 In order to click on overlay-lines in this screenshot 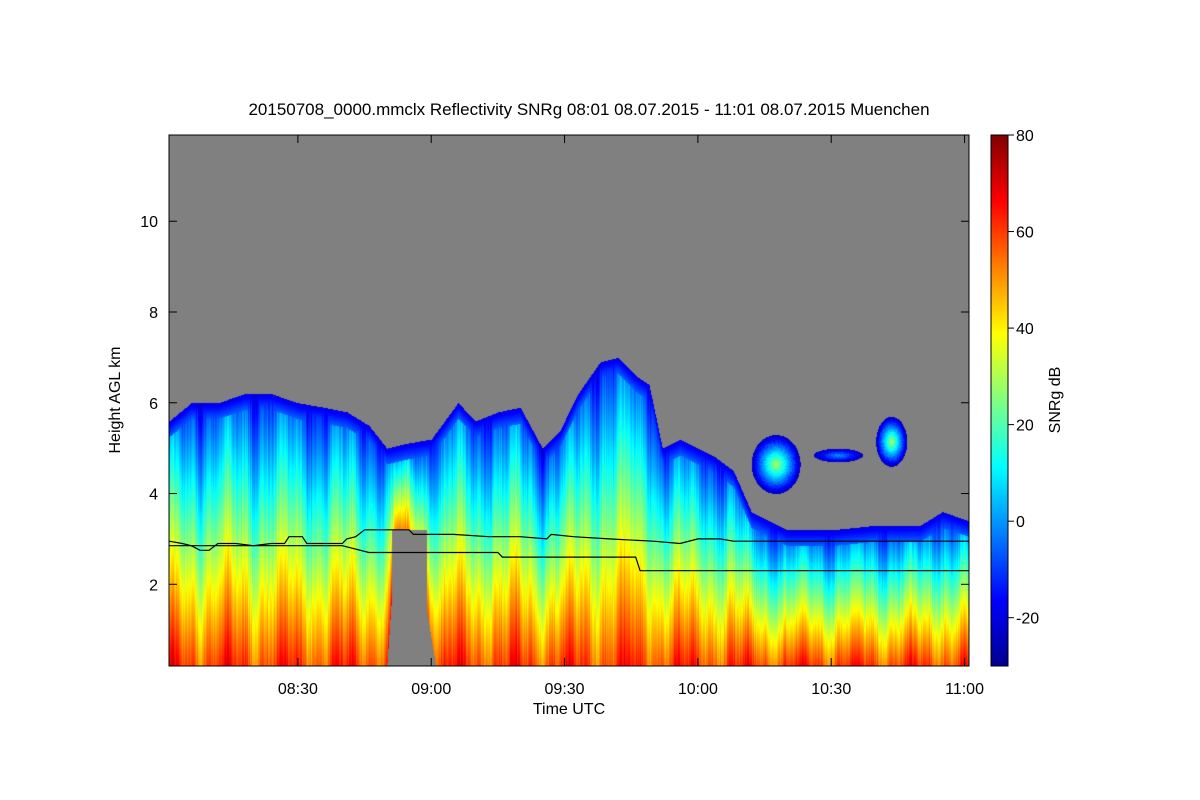, I will do `click(569, 550)`.